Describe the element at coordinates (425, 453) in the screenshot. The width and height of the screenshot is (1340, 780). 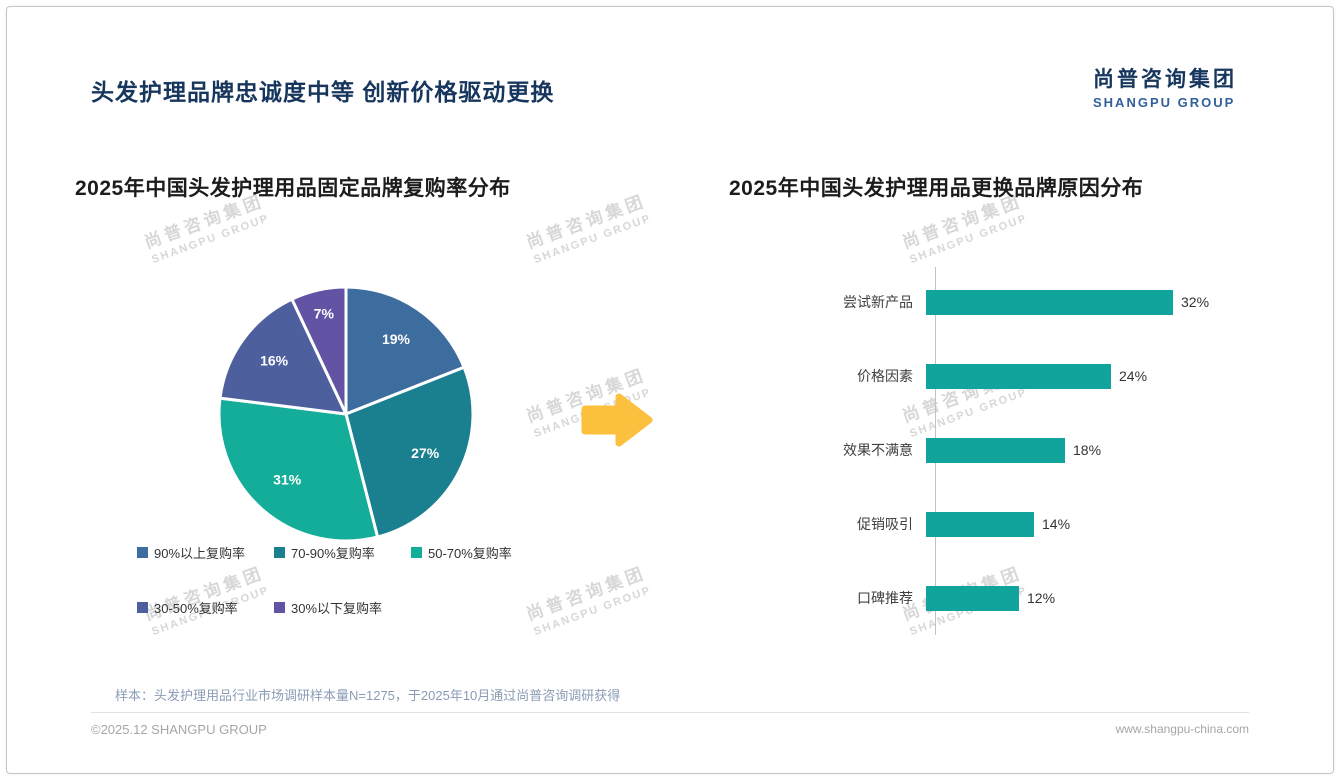
I see `pie-value-label: 27%` at that location.